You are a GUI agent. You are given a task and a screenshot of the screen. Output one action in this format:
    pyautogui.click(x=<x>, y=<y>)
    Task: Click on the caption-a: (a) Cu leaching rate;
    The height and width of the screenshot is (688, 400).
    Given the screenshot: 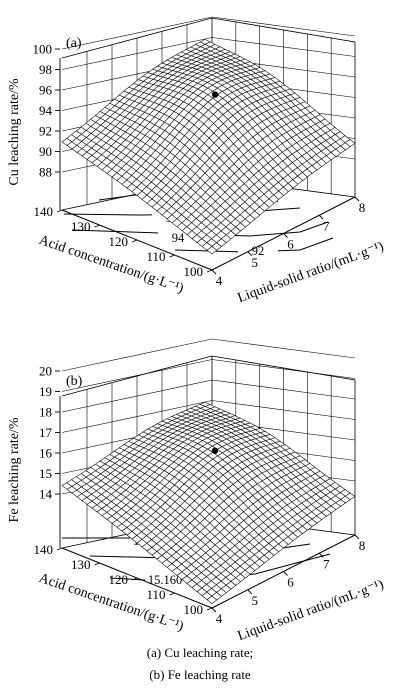 What is the action you would take?
    pyautogui.click(x=200, y=652)
    